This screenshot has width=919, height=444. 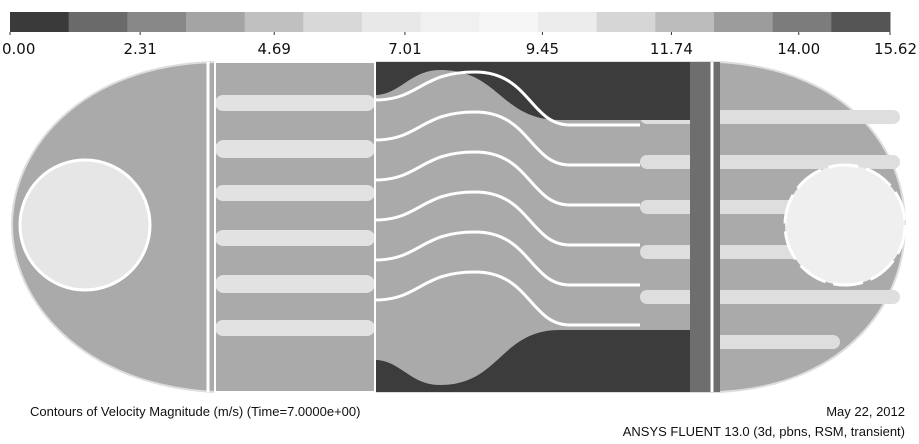 What do you see at coordinates (459, 35) in the screenshot?
I see `colorbar: 0.00 2.31 4.69 7.01 9.45 11.74 14.00 15.62` at bounding box center [459, 35].